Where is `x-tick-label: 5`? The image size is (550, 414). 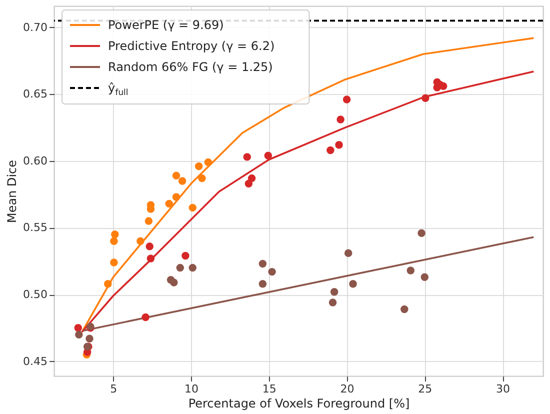 x-tick-label: 5 is located at coordinates (114, 389).